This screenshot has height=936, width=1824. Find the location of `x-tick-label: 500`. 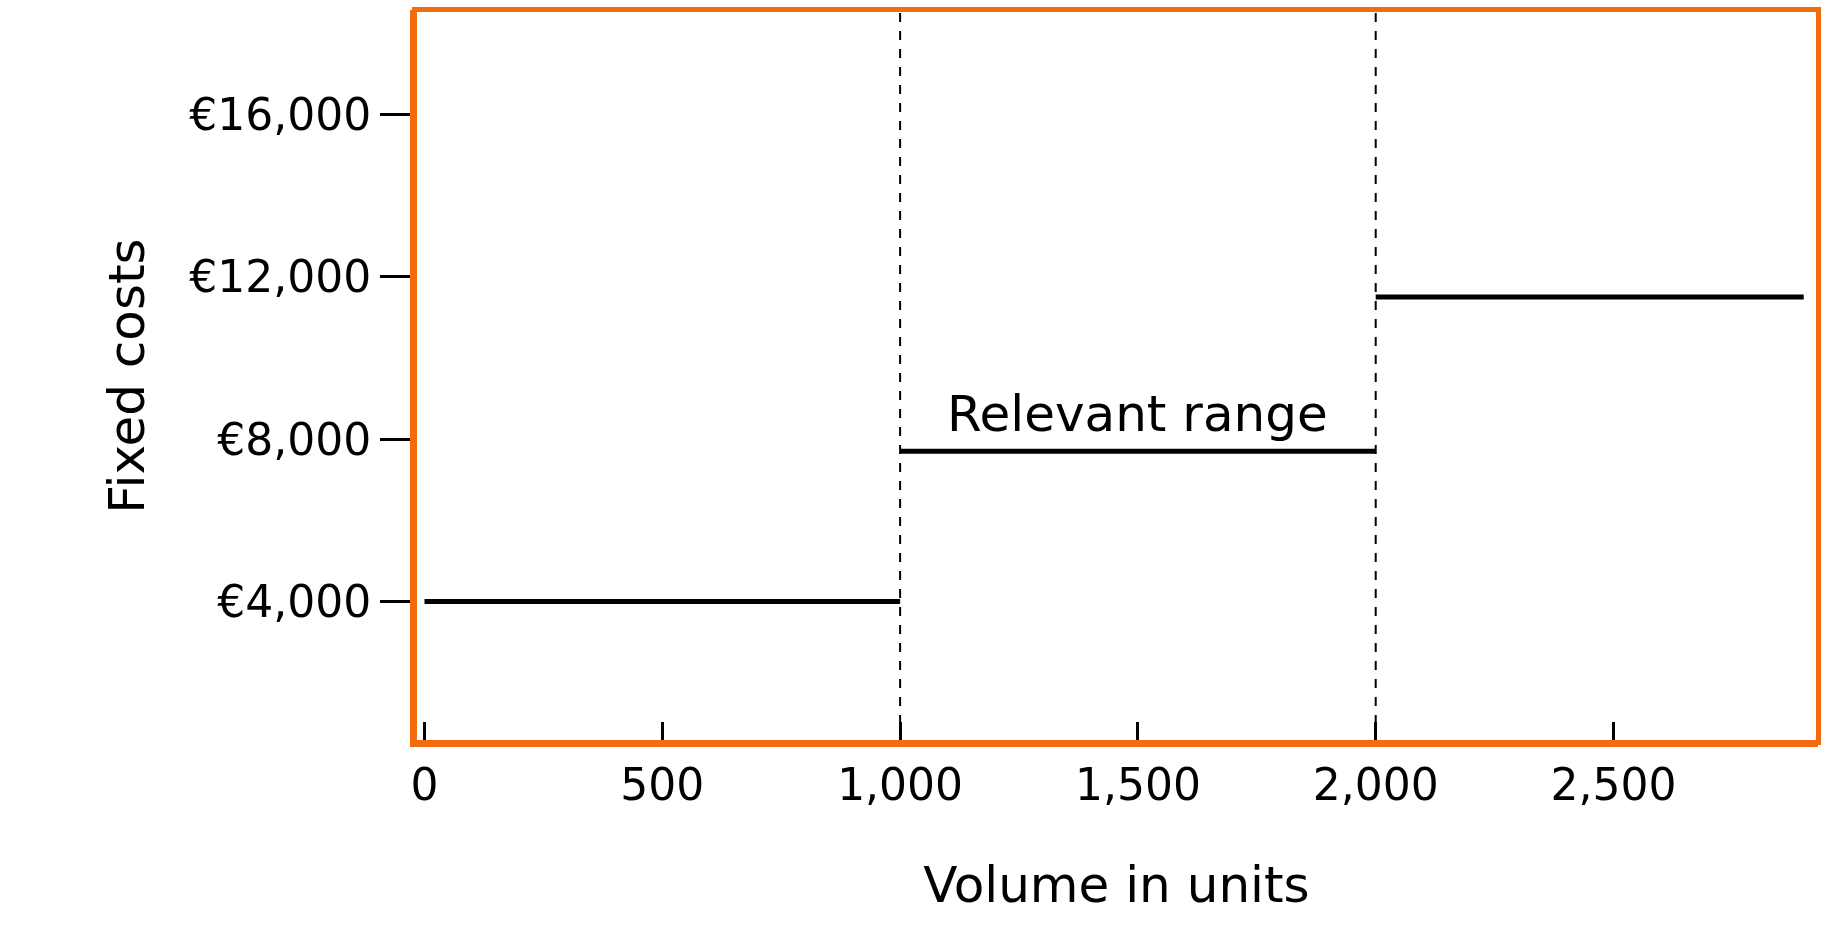

x-tick-label: 500 is located at coordinates (662, 784).